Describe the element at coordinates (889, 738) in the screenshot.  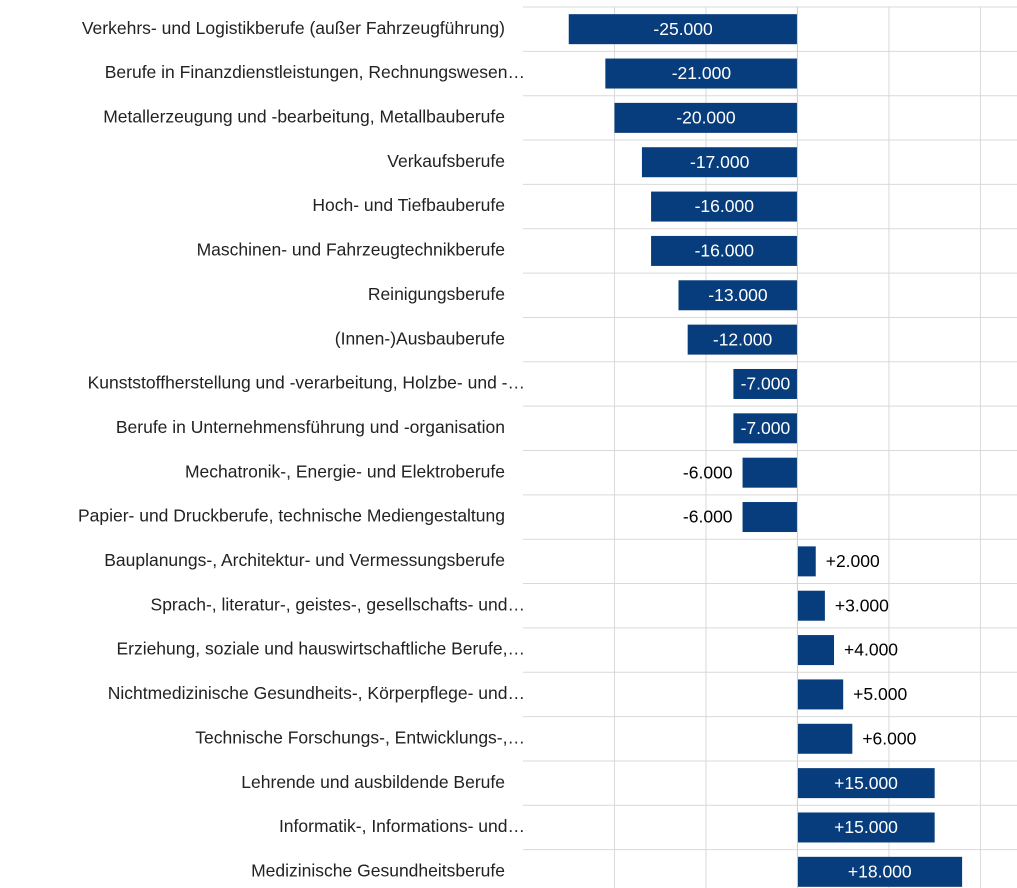
I see `value-label: +6.000` at that location.